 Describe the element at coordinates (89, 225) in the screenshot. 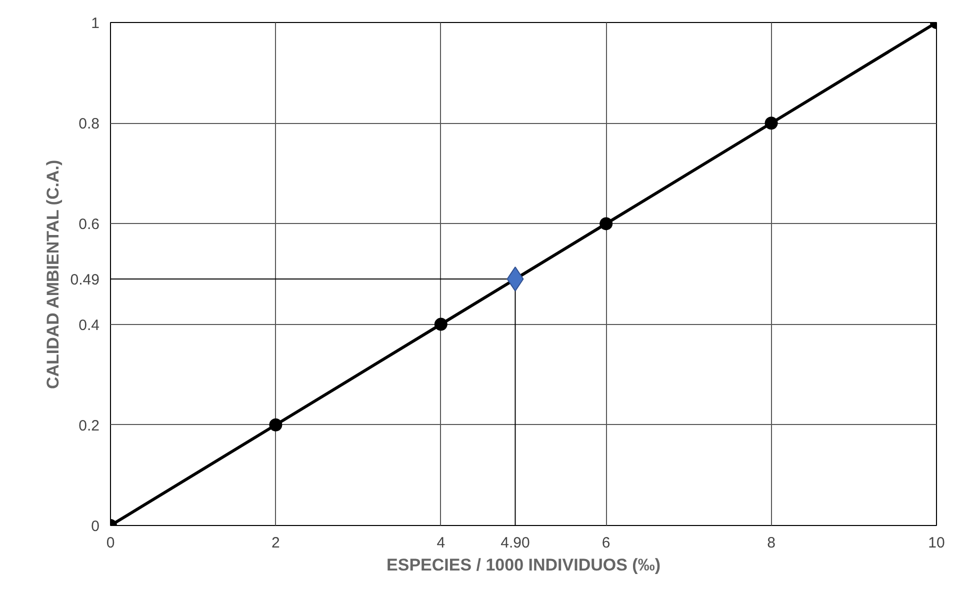

I see `y-tick-label: 0.6` at that location.